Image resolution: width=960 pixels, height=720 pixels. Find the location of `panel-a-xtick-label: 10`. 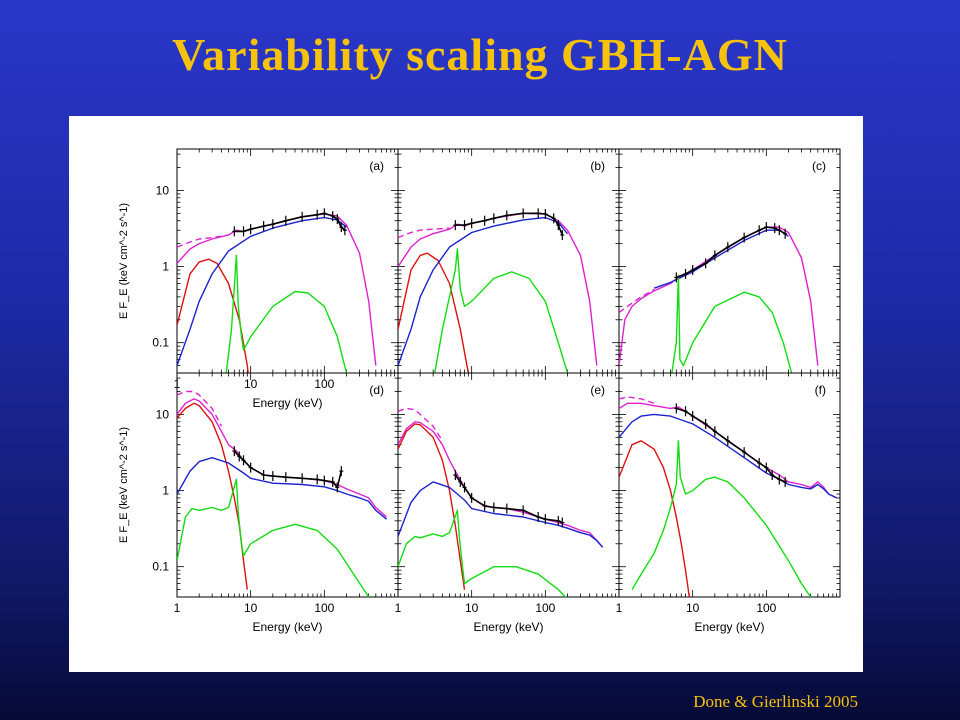

panel-a-xtick-label: 10 is located at coordinates (251, 384).